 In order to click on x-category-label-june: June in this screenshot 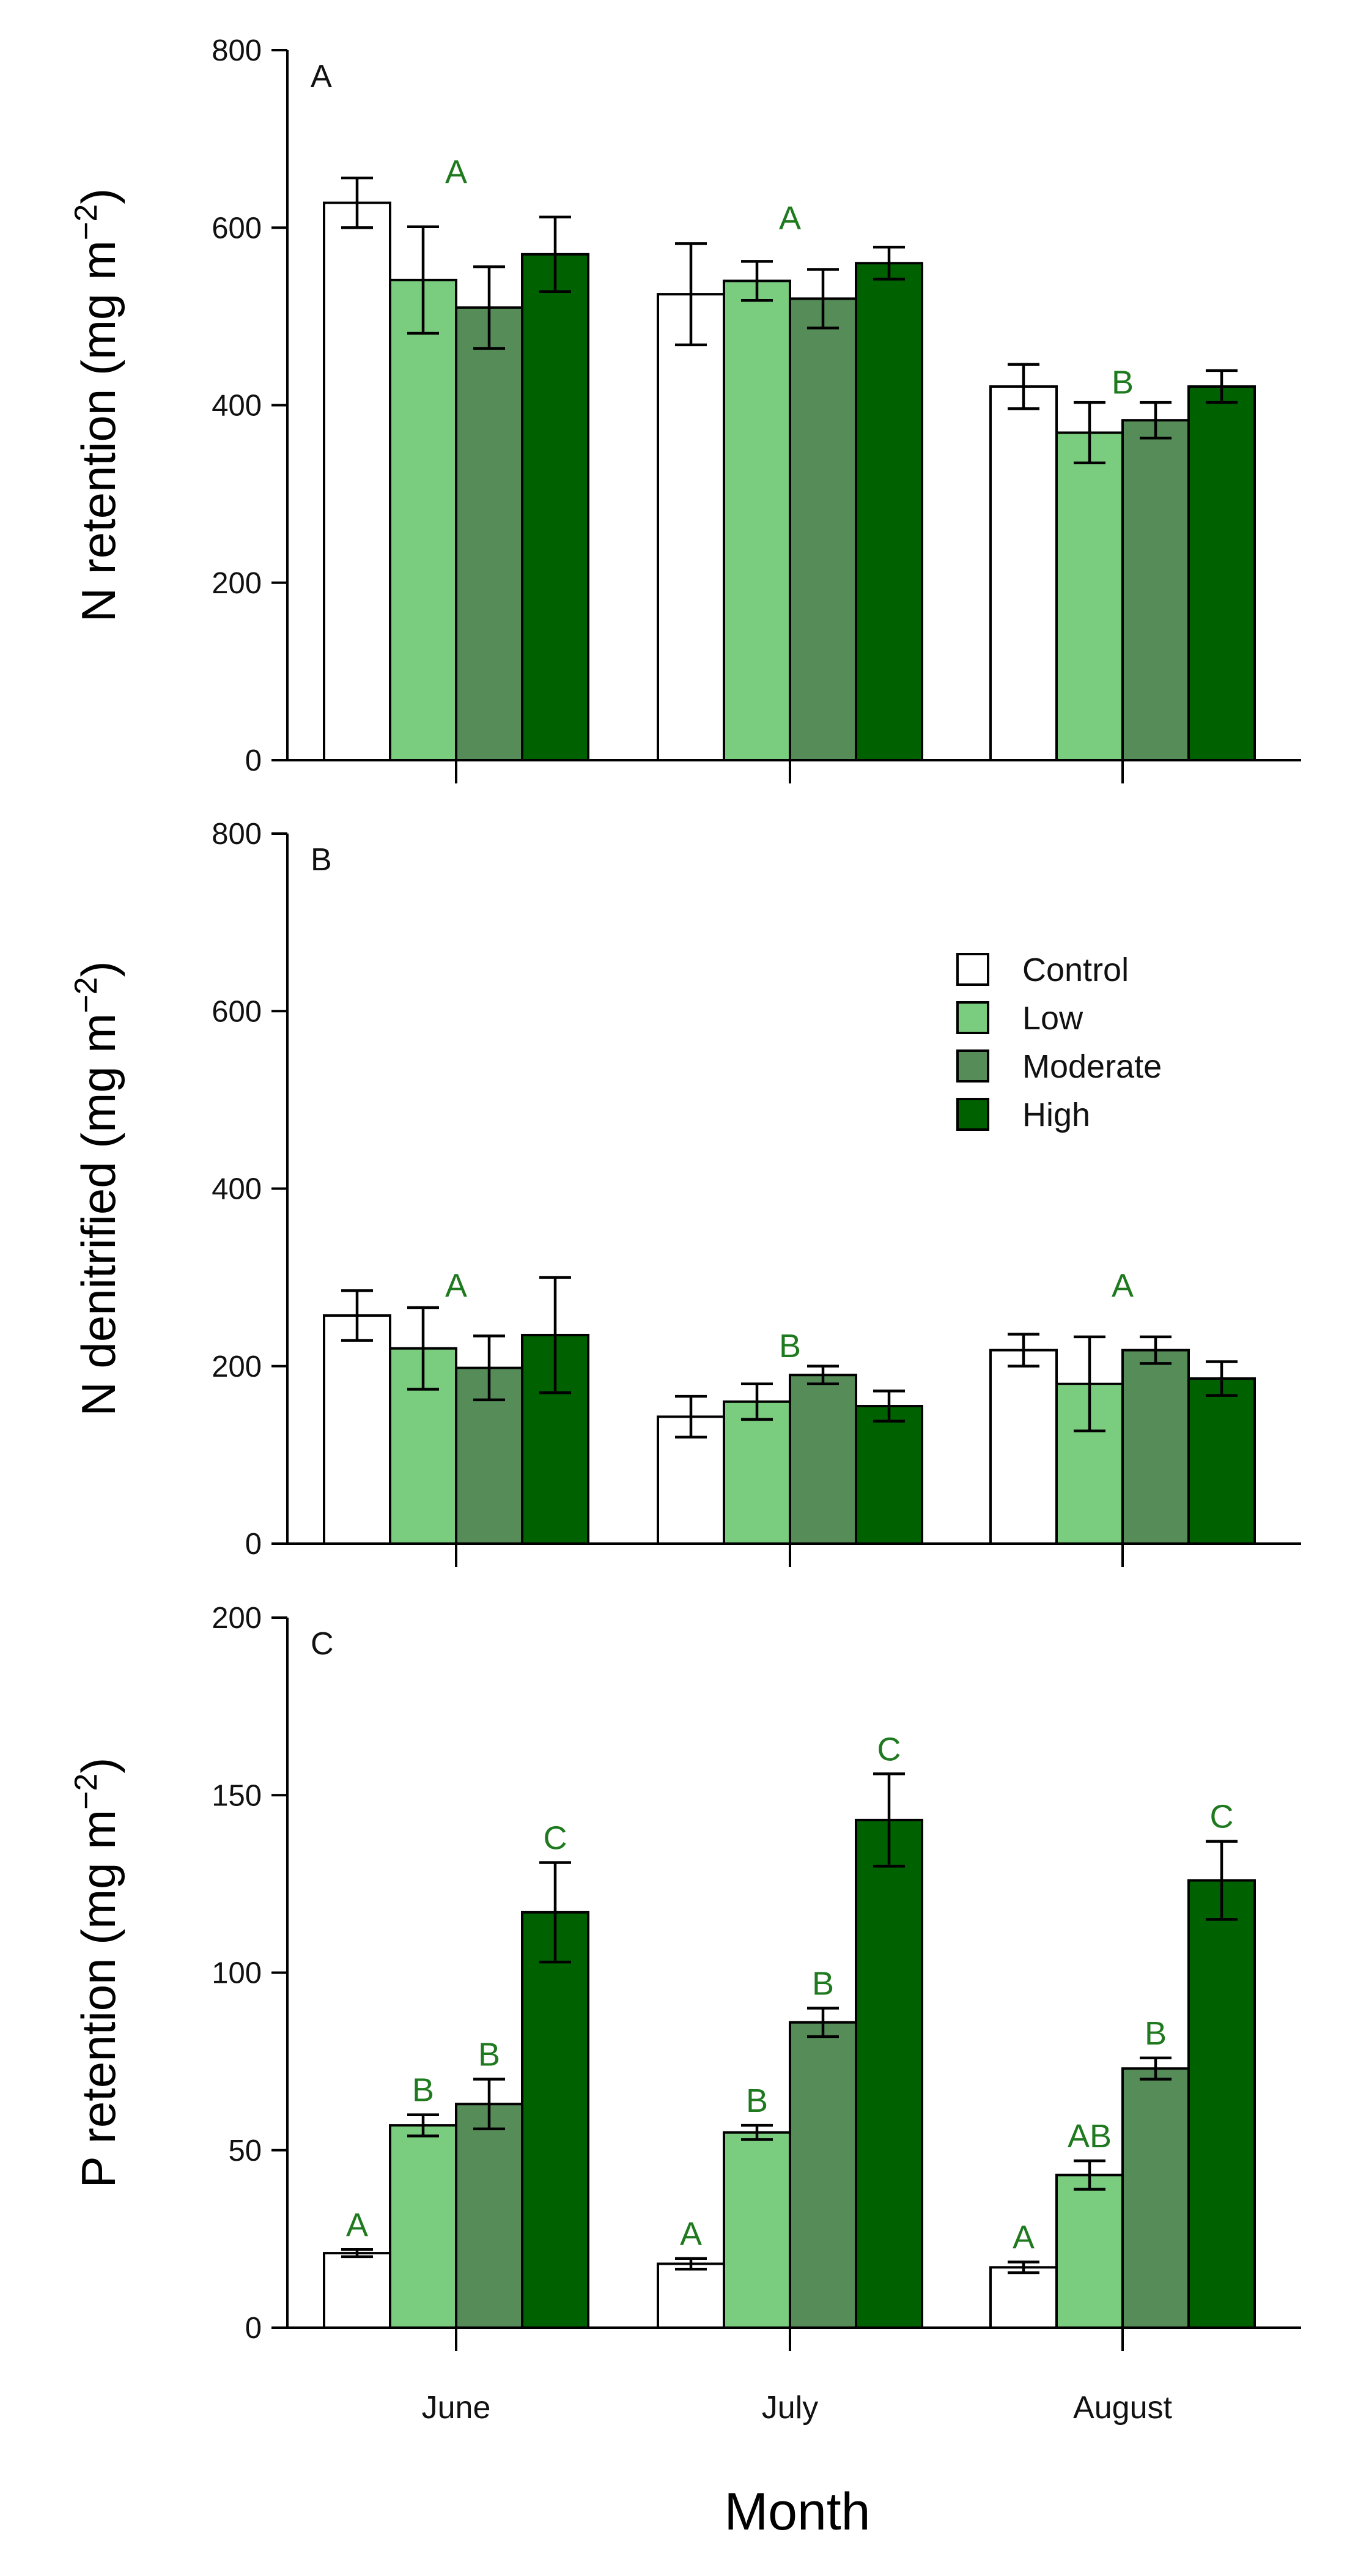, I will do `click(457, 2408)`.